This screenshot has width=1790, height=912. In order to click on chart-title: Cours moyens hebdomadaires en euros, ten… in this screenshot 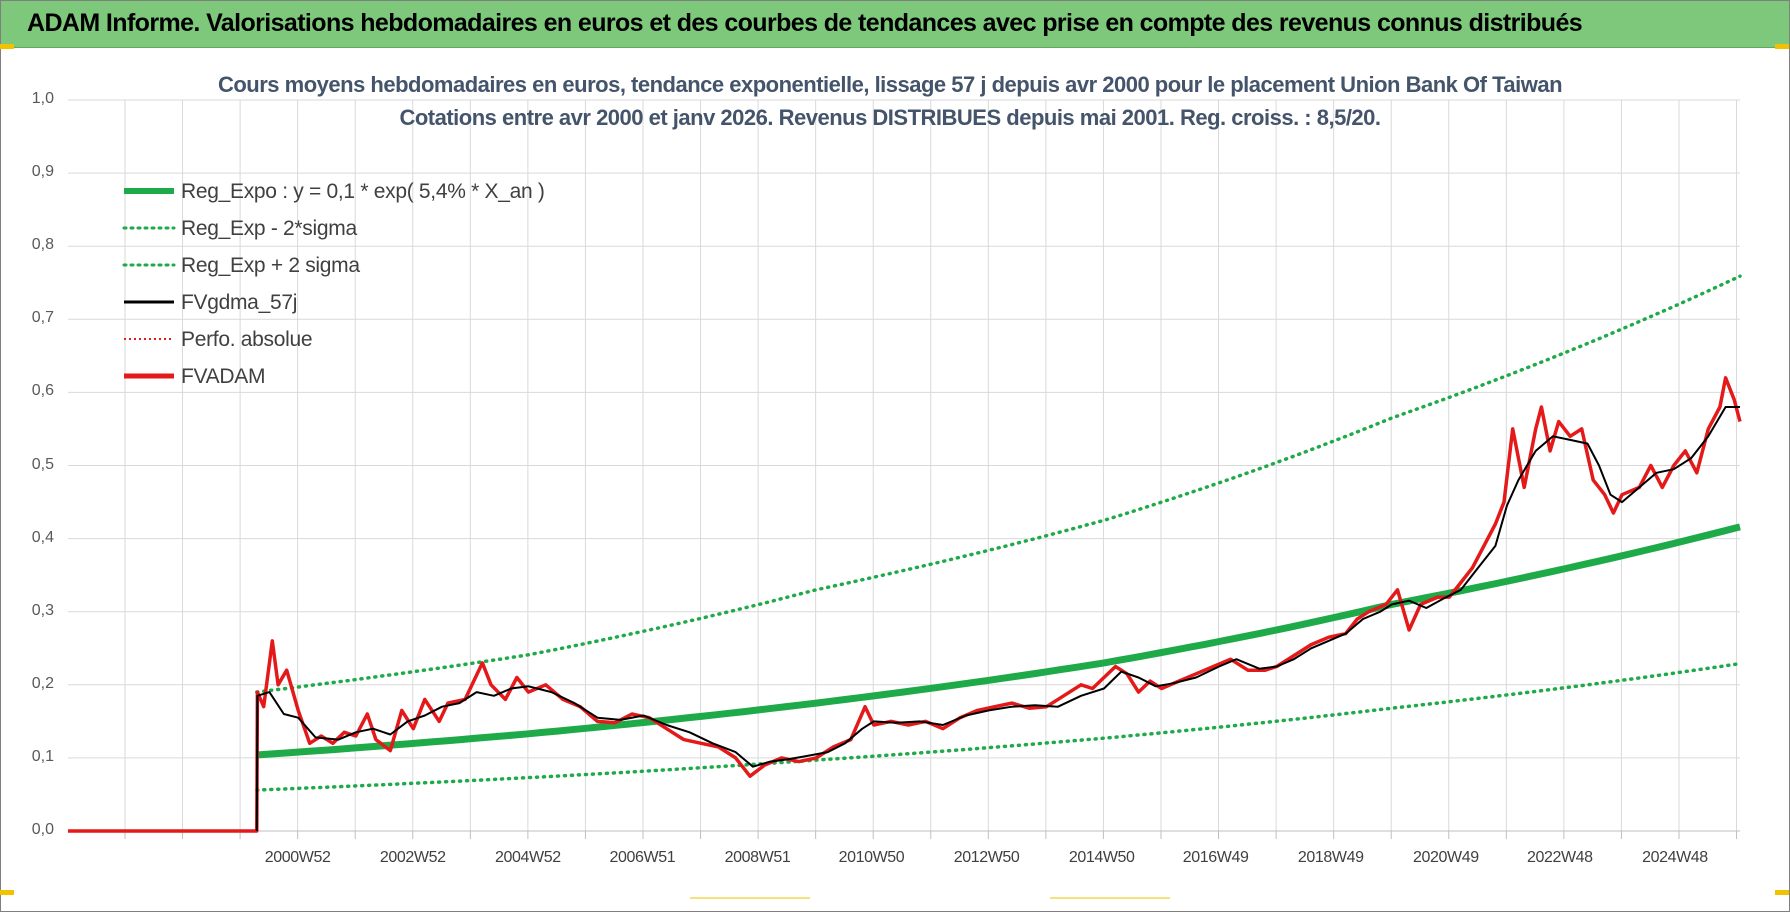, I will do `click(890, 84)`.